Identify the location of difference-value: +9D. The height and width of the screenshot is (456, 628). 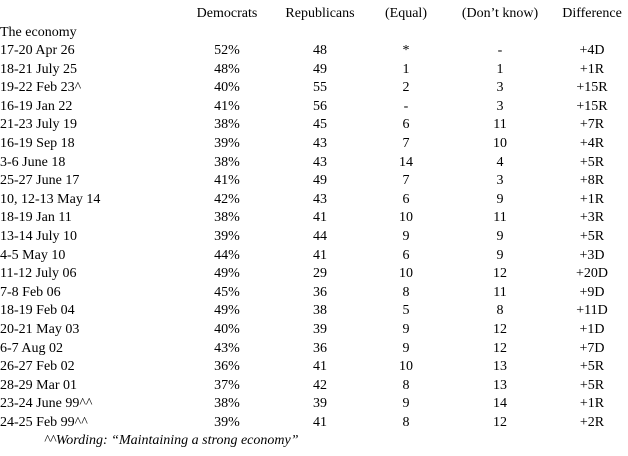
(592, 292).